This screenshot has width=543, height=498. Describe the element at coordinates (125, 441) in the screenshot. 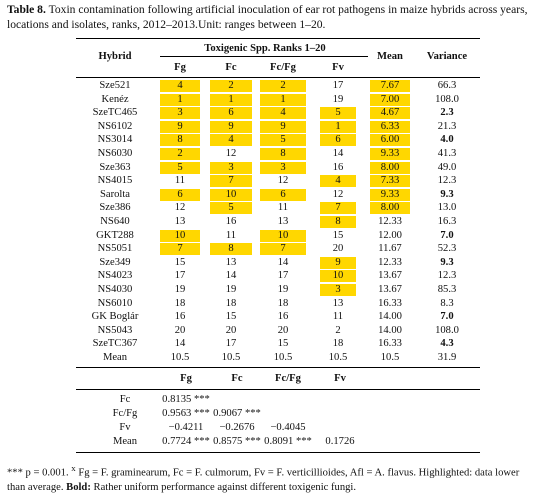

I see `corr-row-label: Mean` at that location.